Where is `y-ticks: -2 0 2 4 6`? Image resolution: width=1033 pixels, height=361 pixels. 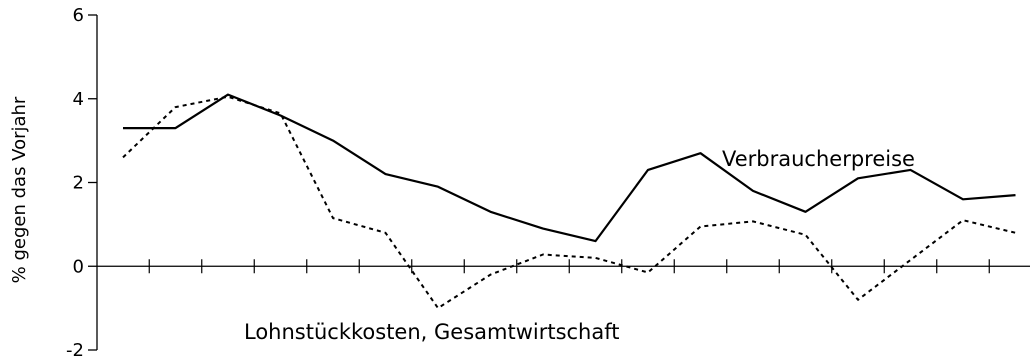 y-ticks: -2 0 2 4 6 is located at coordinates (81, 183).